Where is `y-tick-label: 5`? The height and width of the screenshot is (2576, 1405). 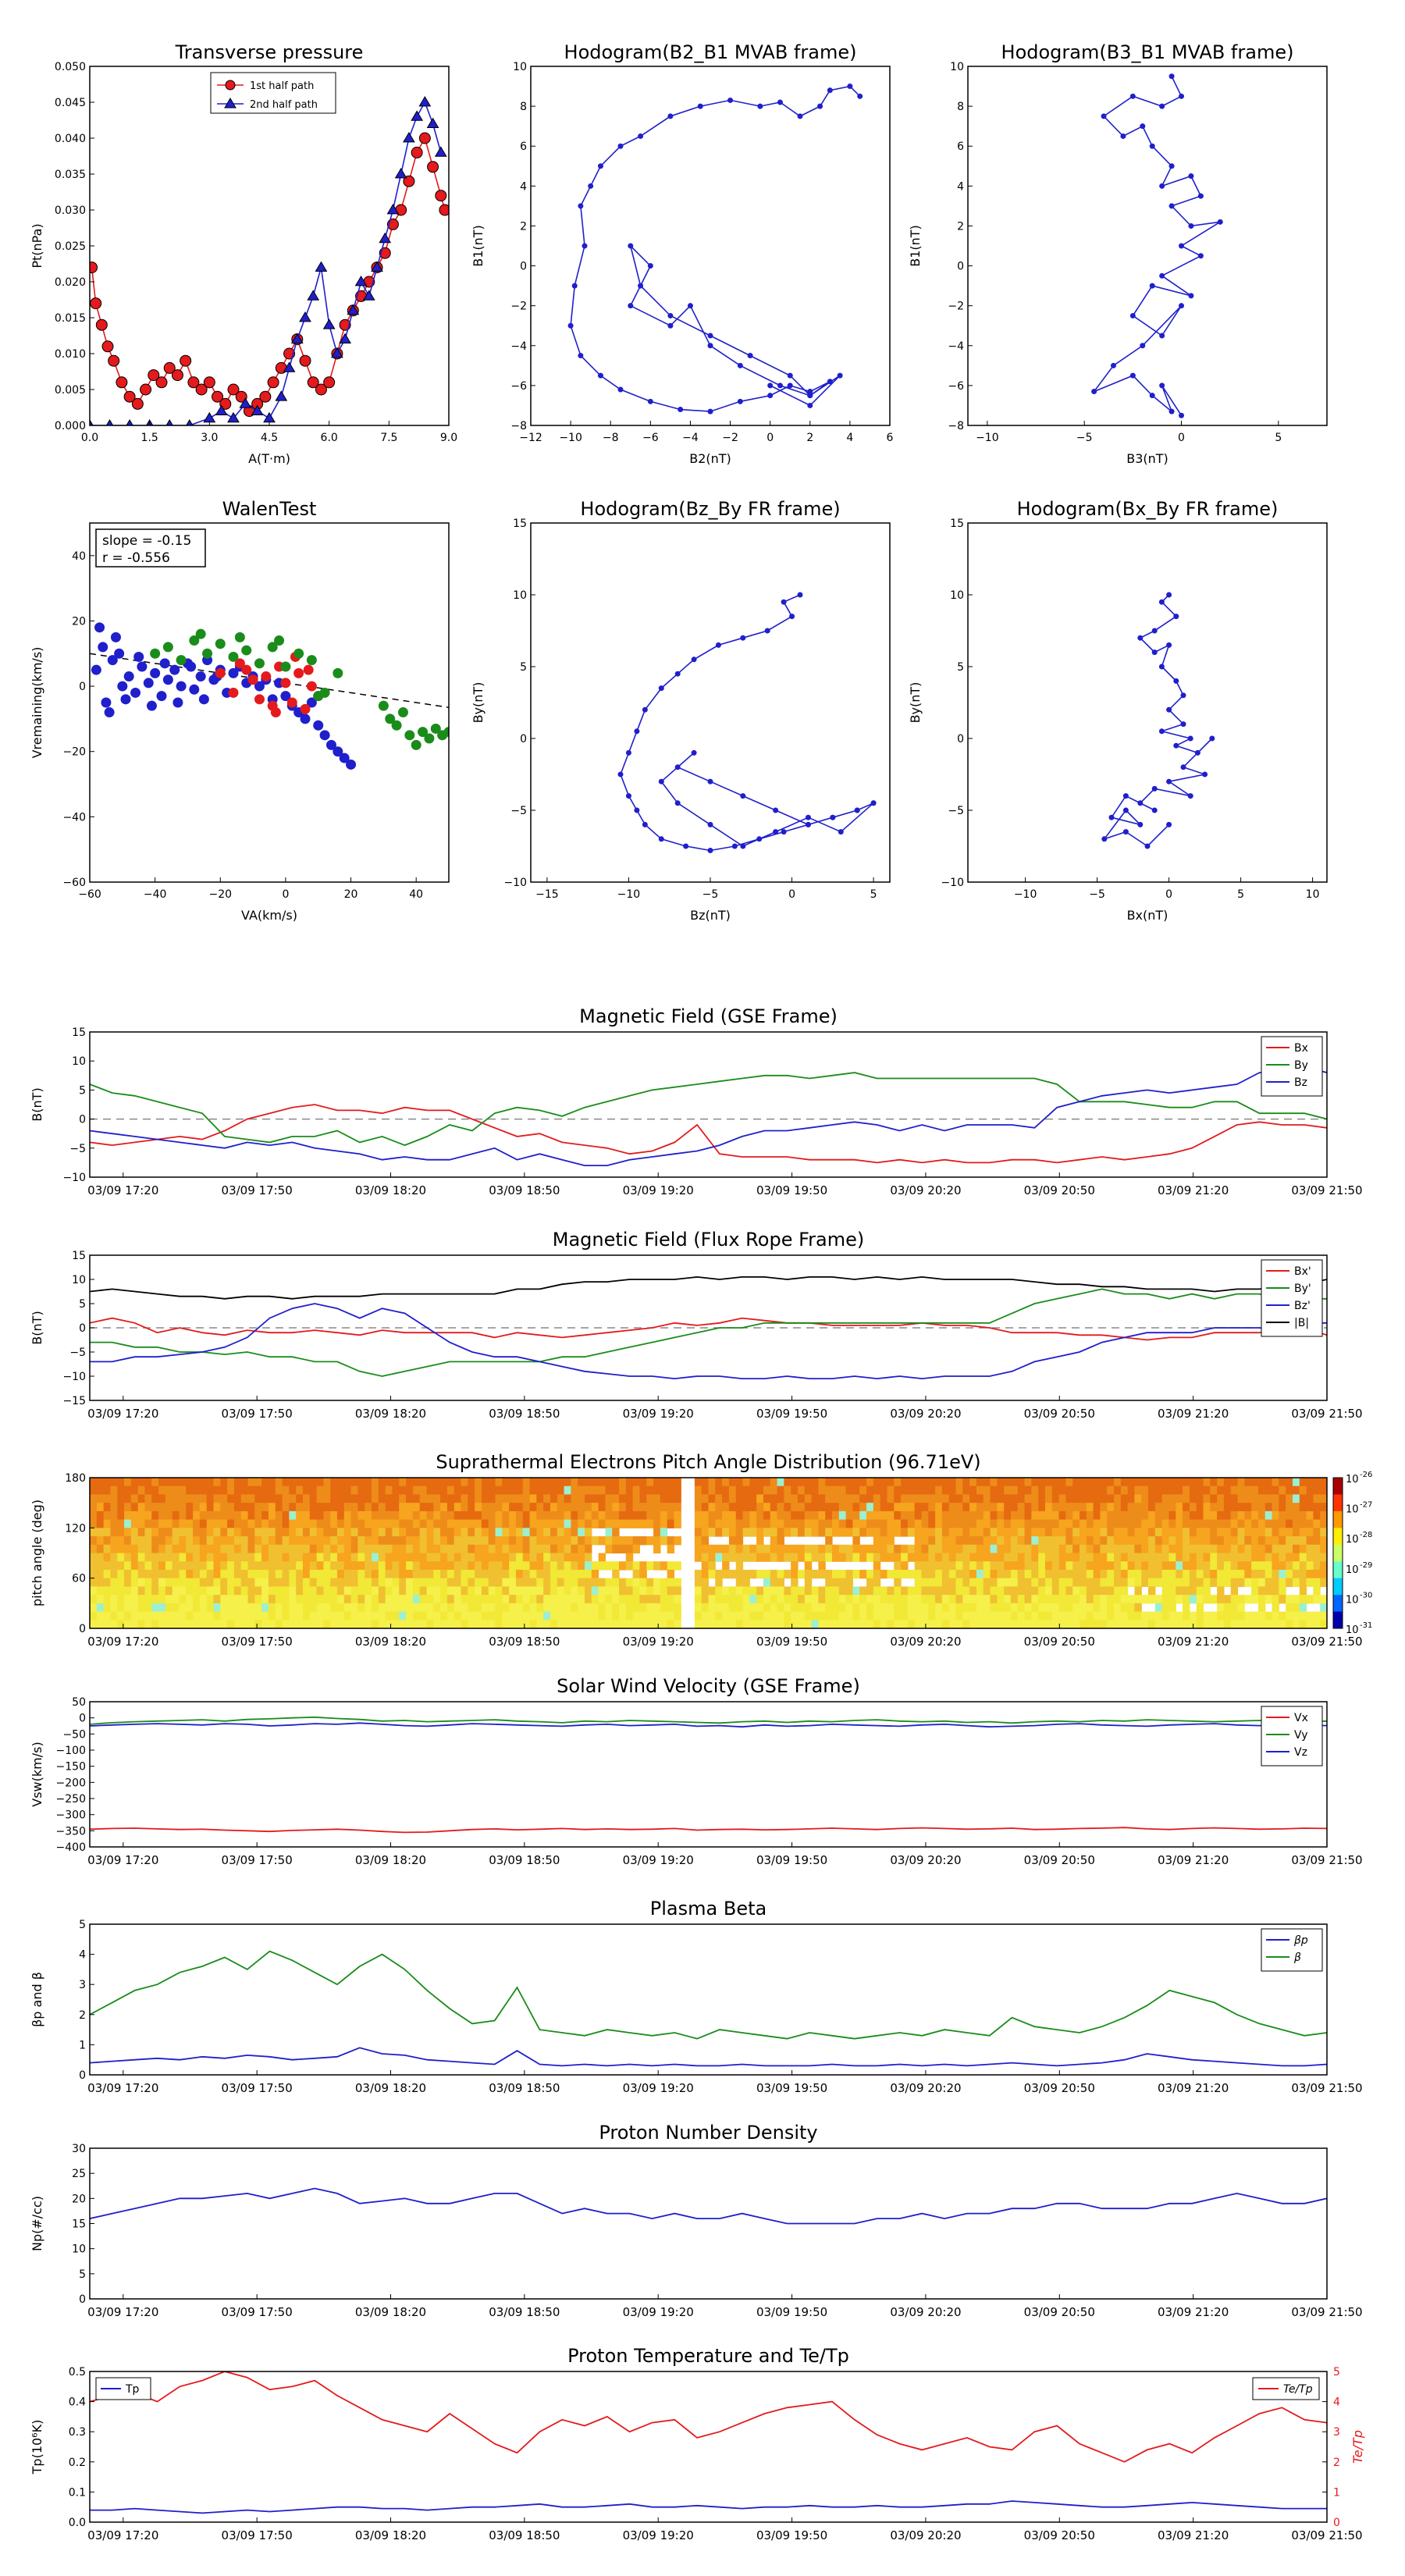 y-tick-label: 5 is located at coordinates (523, 667).